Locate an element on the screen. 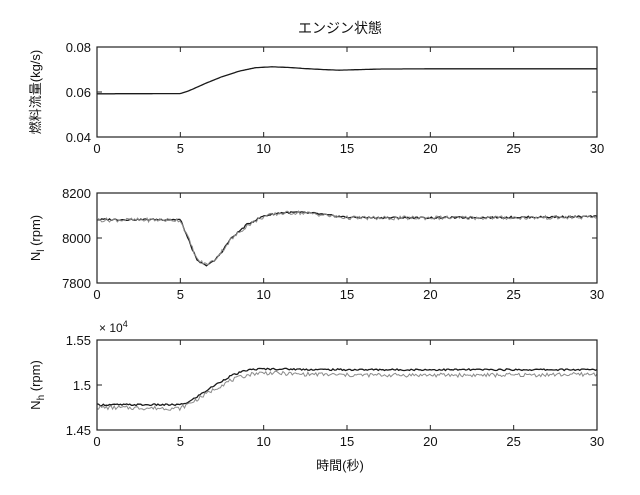 Image resolution: width=640 pixels, height=495 pixels. y-tick-label: 0.04 is located at coordinates (78, 137).